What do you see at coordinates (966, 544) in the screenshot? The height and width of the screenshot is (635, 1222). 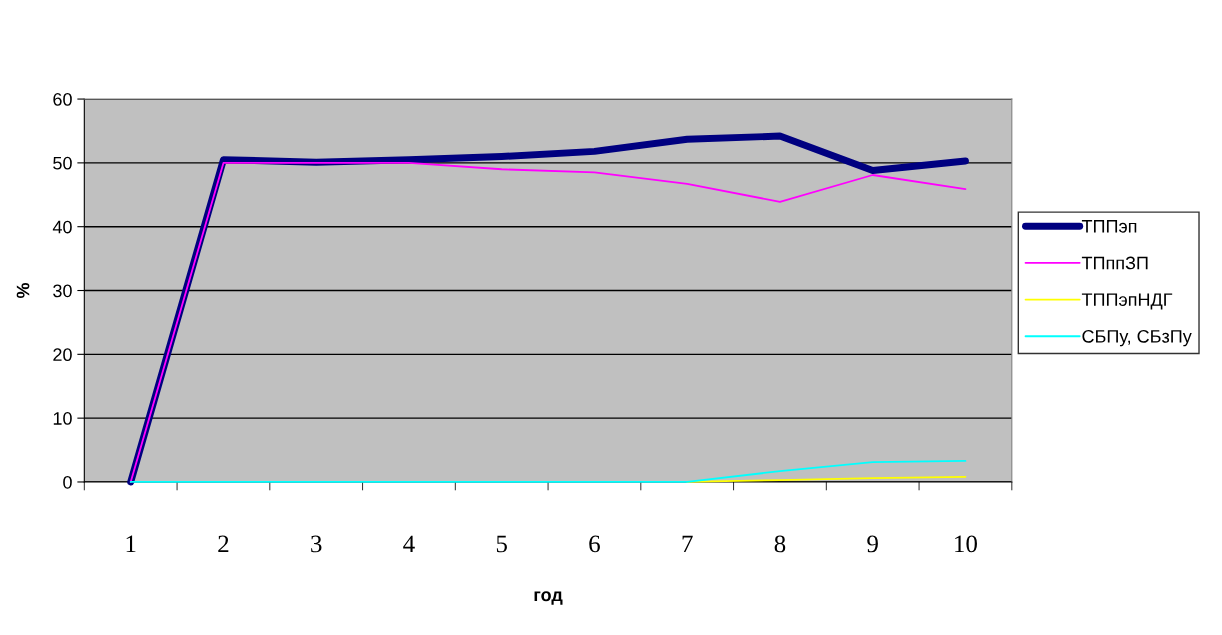 I see `x-tick-label: 10` at bounding box center [966, 544].